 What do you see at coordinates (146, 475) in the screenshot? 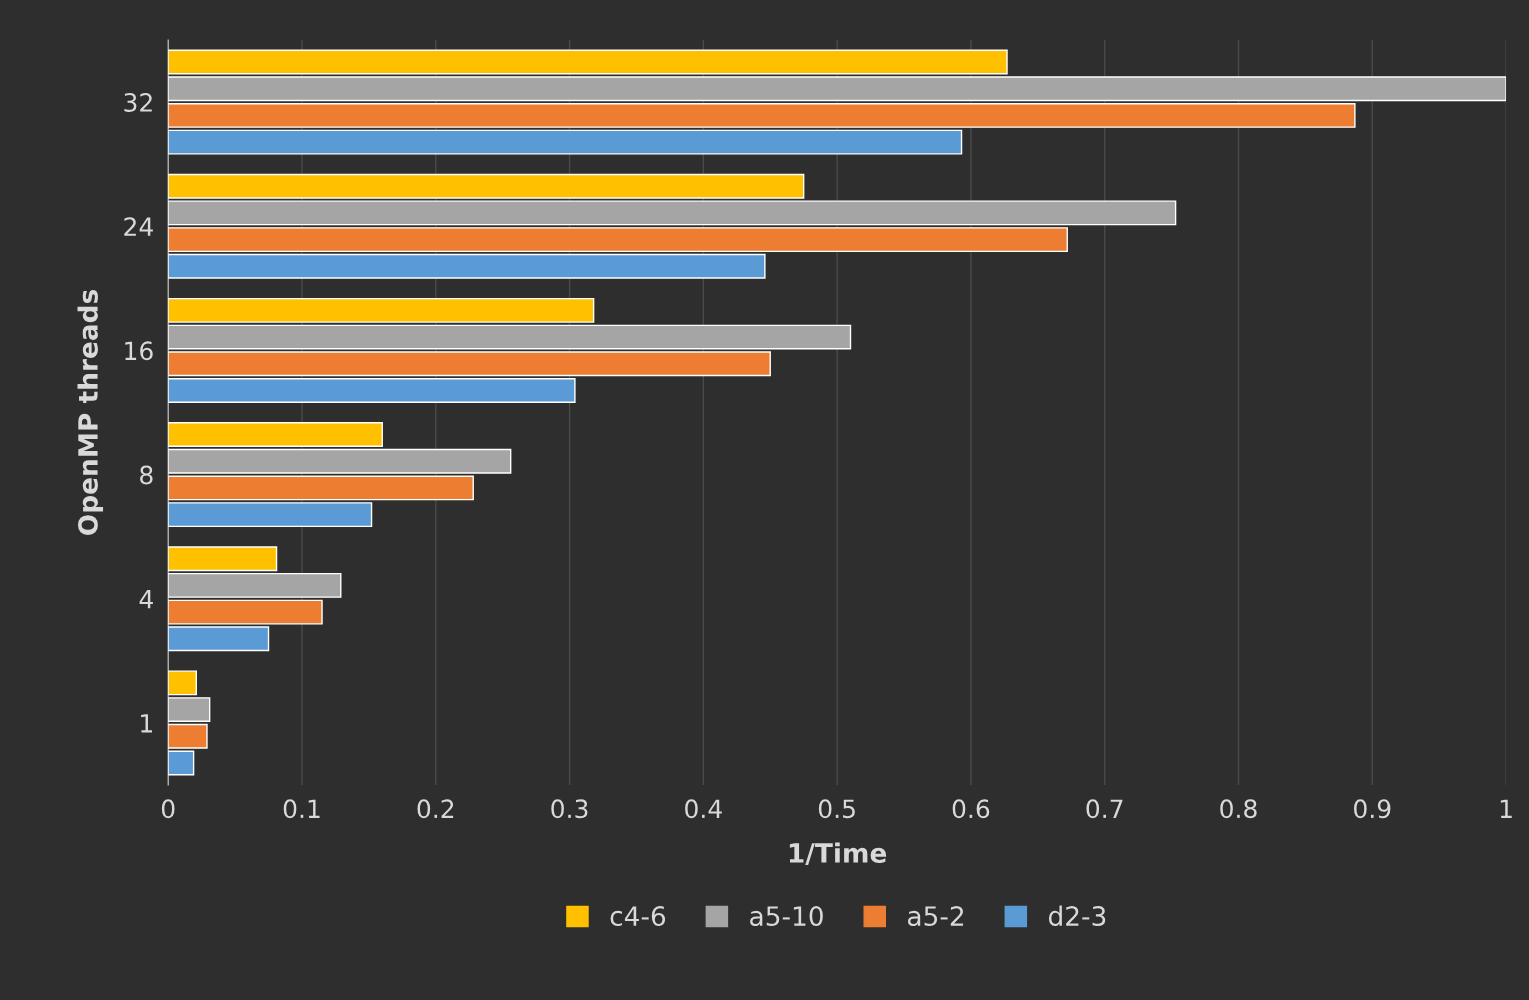
I see `y-tick-label: 8` at bounding box center [146, 475].